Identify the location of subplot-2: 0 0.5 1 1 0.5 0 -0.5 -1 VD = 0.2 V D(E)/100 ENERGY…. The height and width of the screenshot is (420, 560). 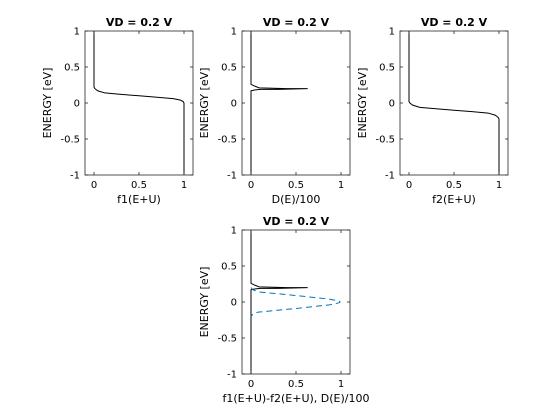
(274, 111).